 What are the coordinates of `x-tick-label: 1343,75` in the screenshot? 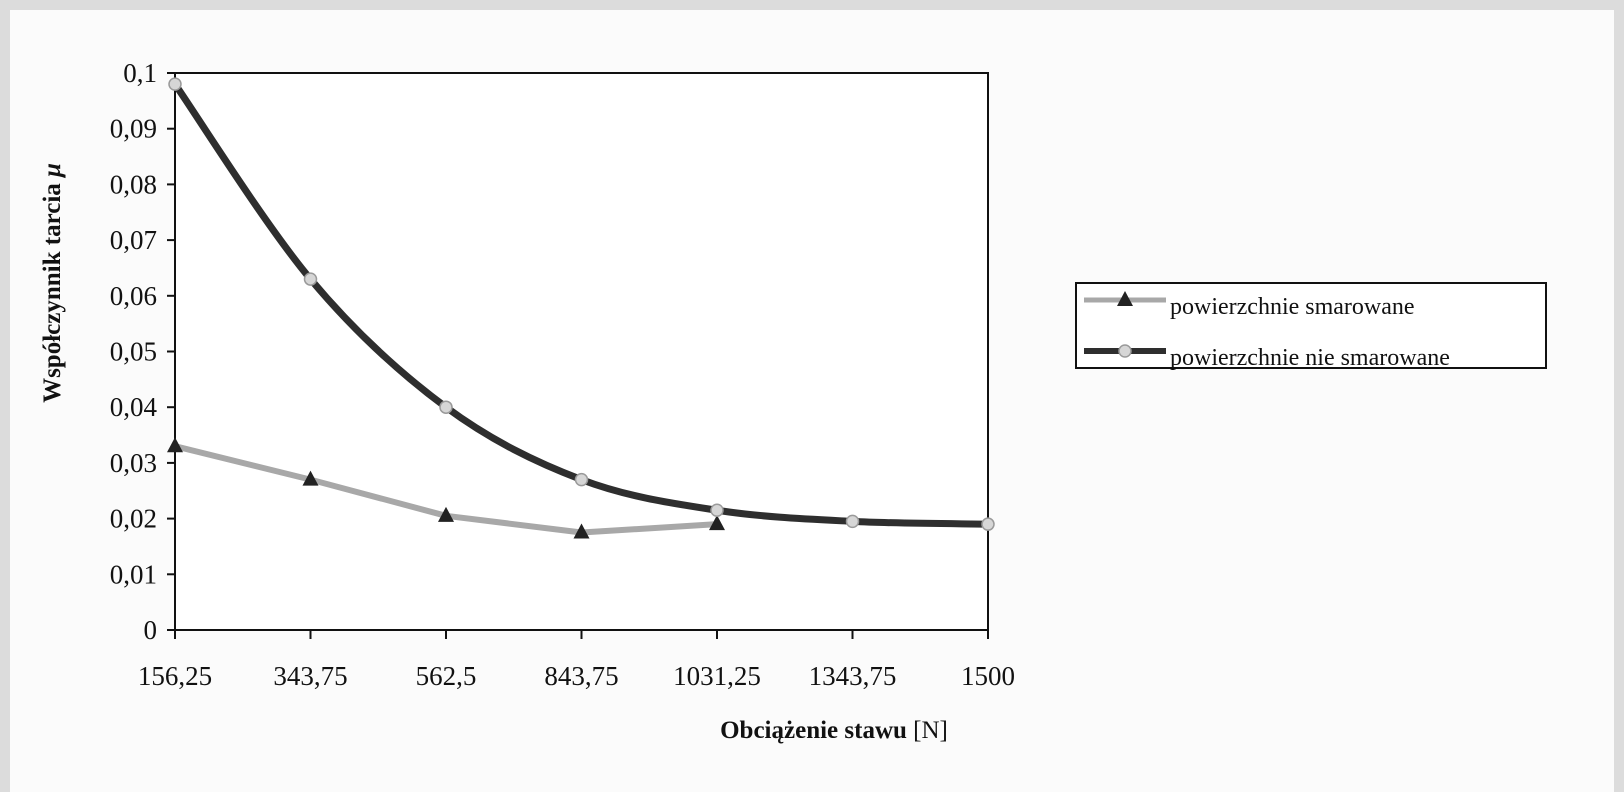 It's located at (853, 676).